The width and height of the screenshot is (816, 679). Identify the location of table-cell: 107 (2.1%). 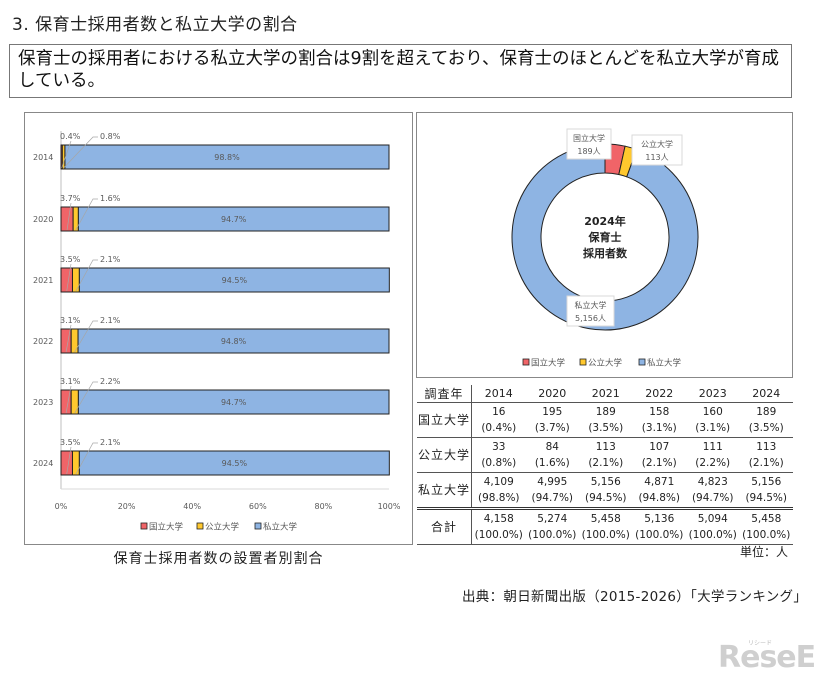
(659, 455).